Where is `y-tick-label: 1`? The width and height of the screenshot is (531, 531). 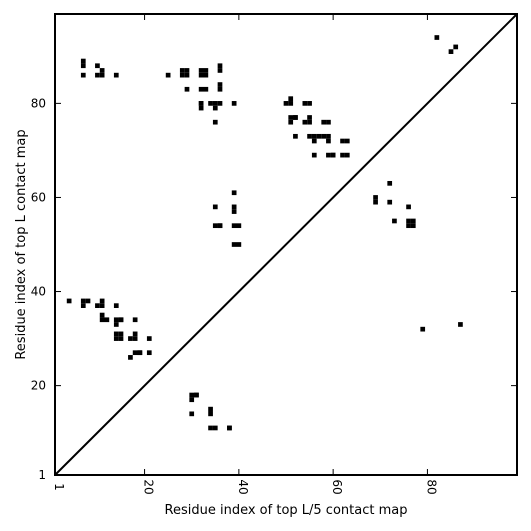 y-tick-label: 1 is located at coordinates (42, 475).